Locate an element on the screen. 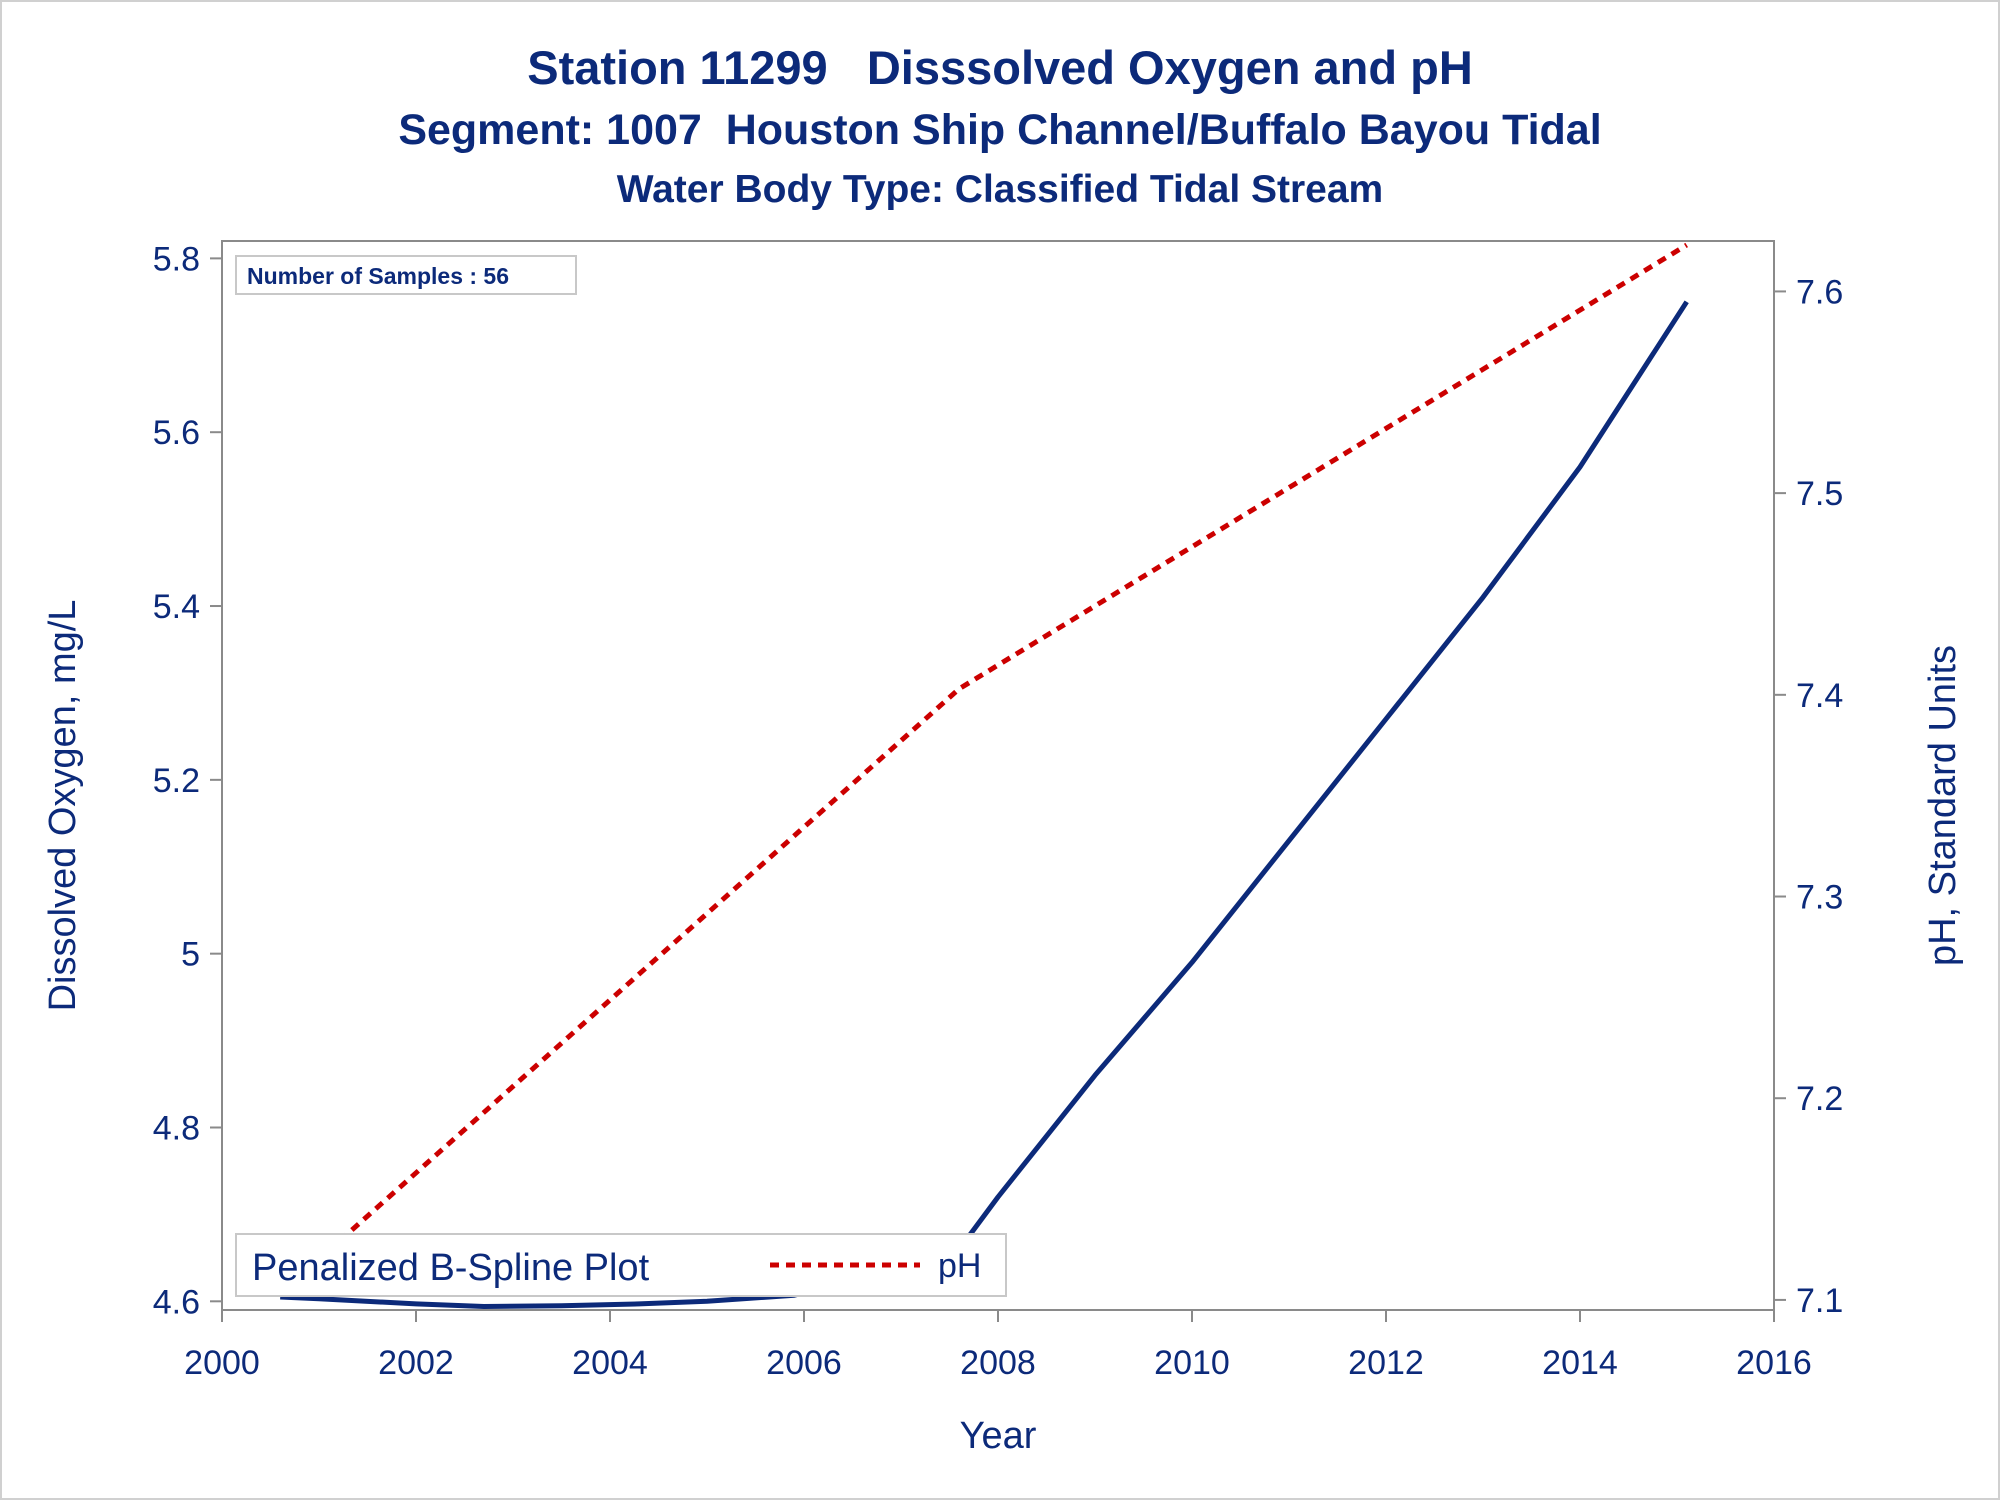  legend-title: Penalized B-Spline Plot is located at coordinates (451, 1268).